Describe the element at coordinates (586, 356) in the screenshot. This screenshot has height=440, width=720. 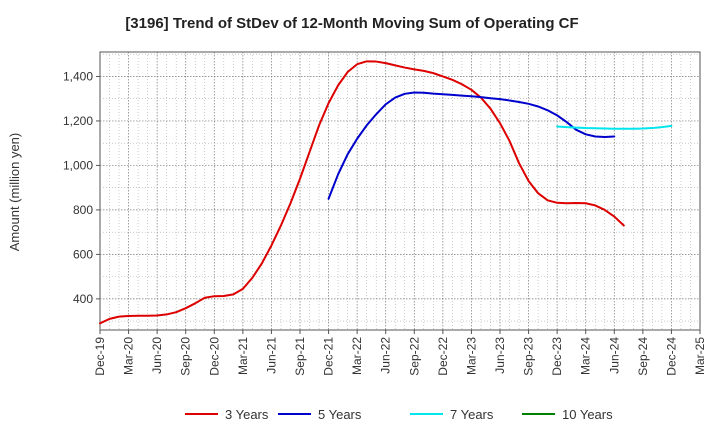
I see `x-tick-label: Mar-24` at that location.